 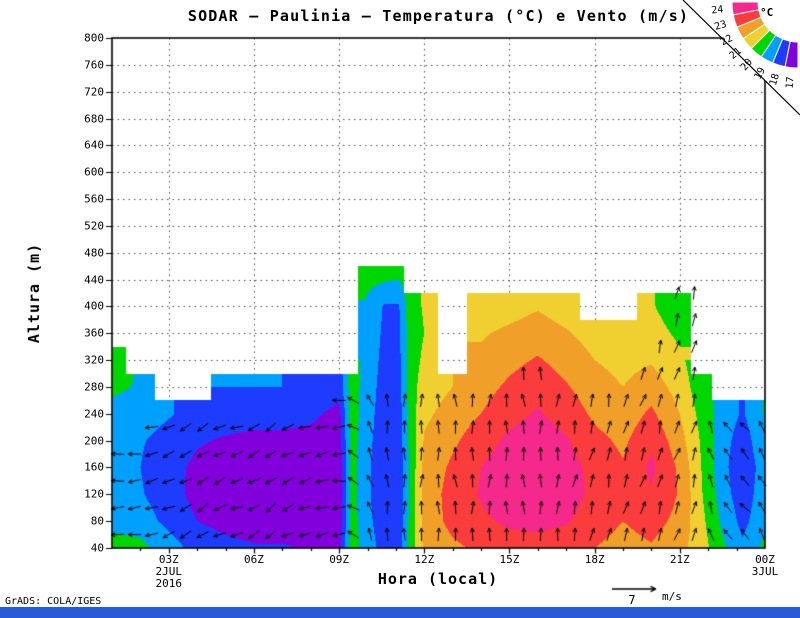 I want to click on legend-value-label: 19, so click(x=760, y=74).